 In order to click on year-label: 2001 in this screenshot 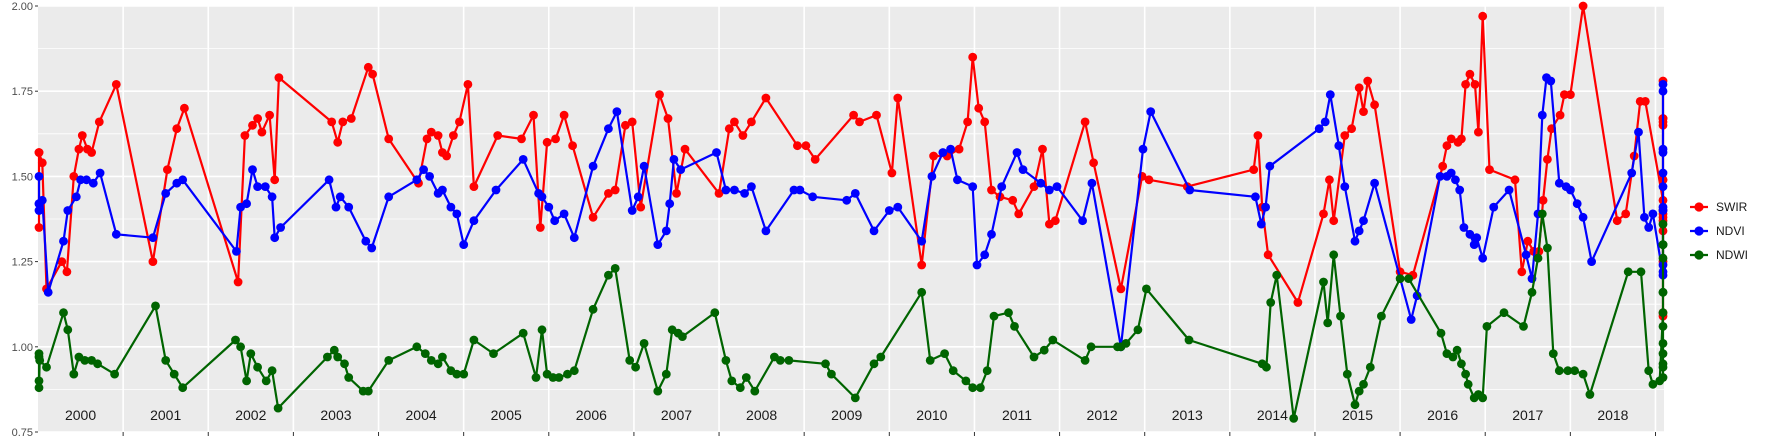, I will do `click(165, 415)`.